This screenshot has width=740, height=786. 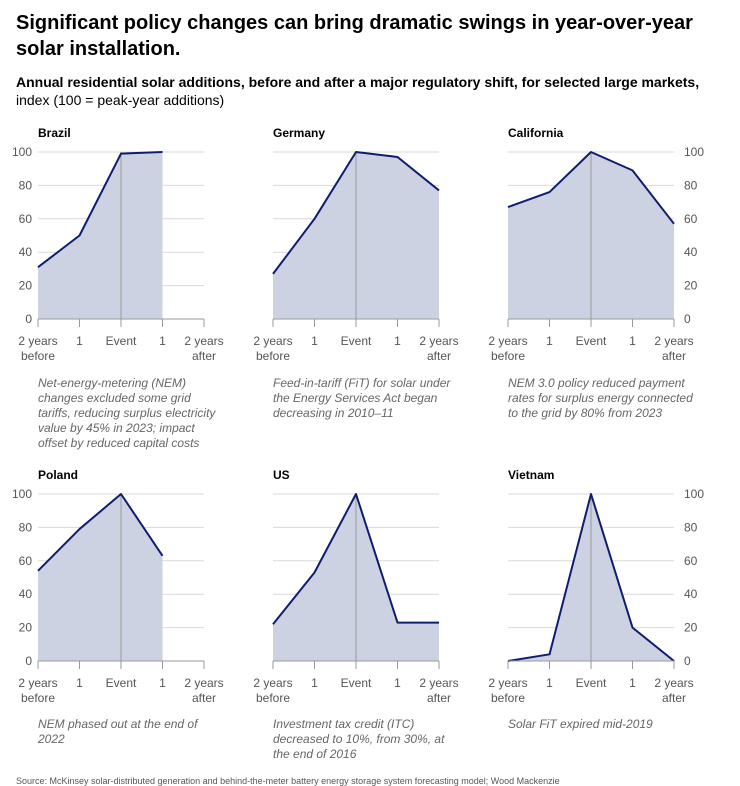 I want to click on brazil-y-tick-label: 20, so click(x=26, y=286).